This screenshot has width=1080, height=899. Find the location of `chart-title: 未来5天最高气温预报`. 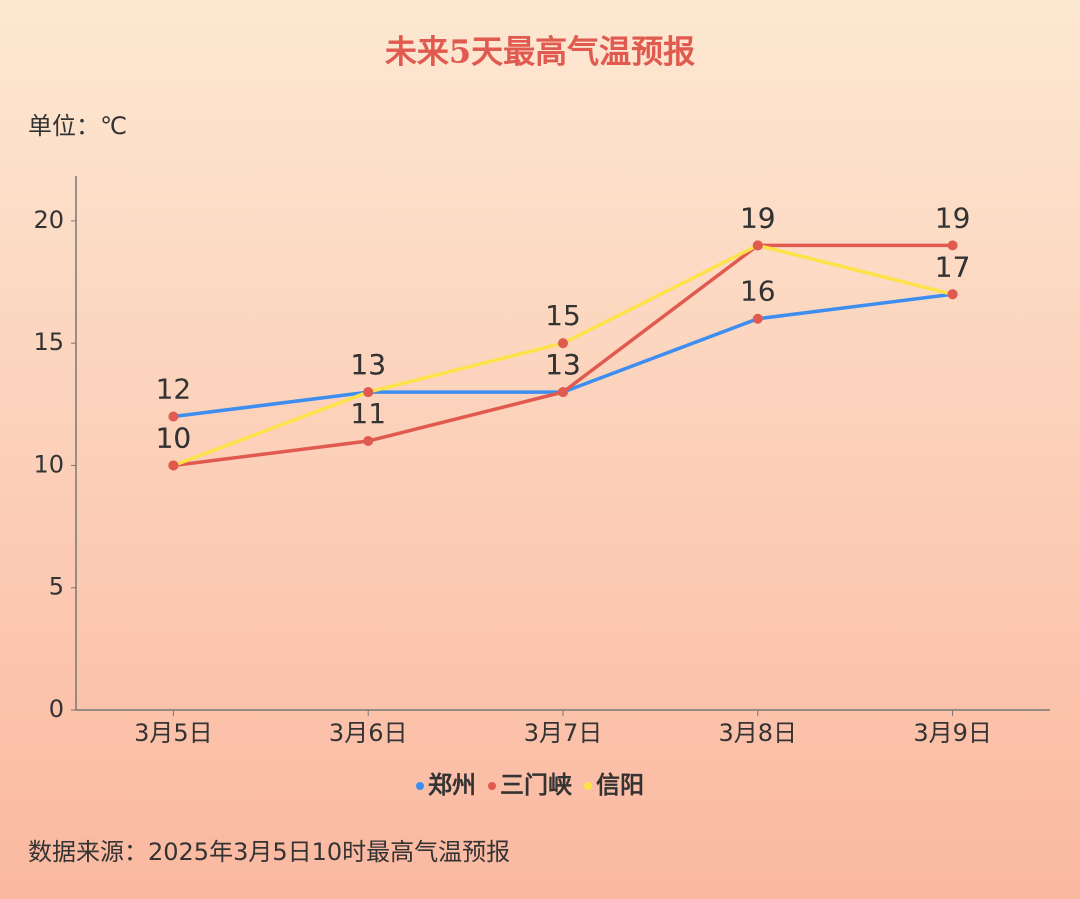

chart-title: 未来5天最高气温预报 is located at coordinates (540, 52).